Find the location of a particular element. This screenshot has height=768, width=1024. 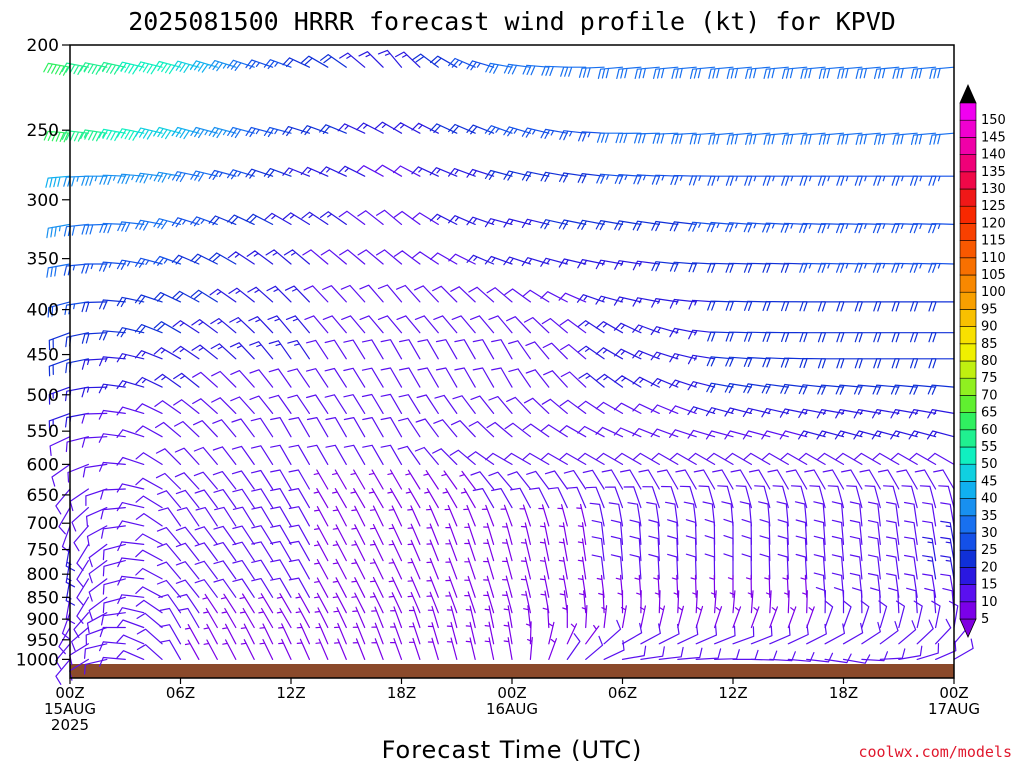

y-tick-label: 550 is located at coordinates (43, 432).